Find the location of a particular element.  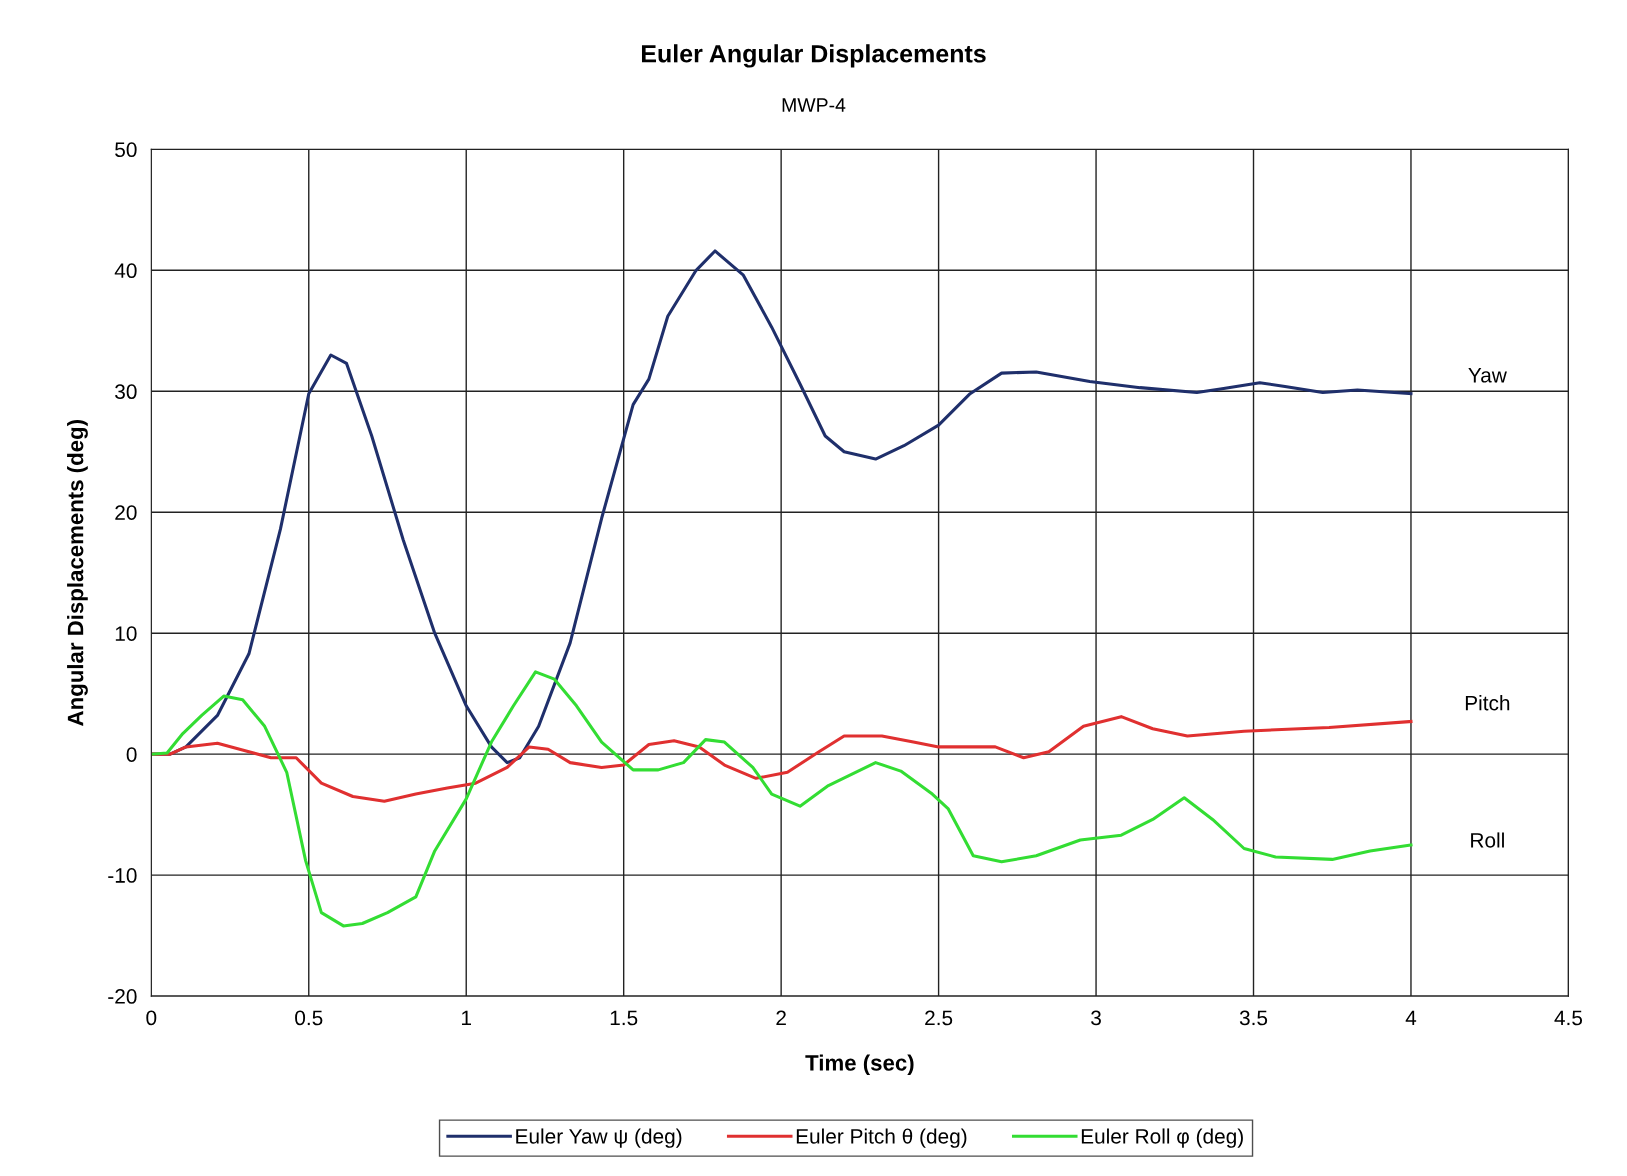

annotation: Pitch is located at coordinates (1487, 703).